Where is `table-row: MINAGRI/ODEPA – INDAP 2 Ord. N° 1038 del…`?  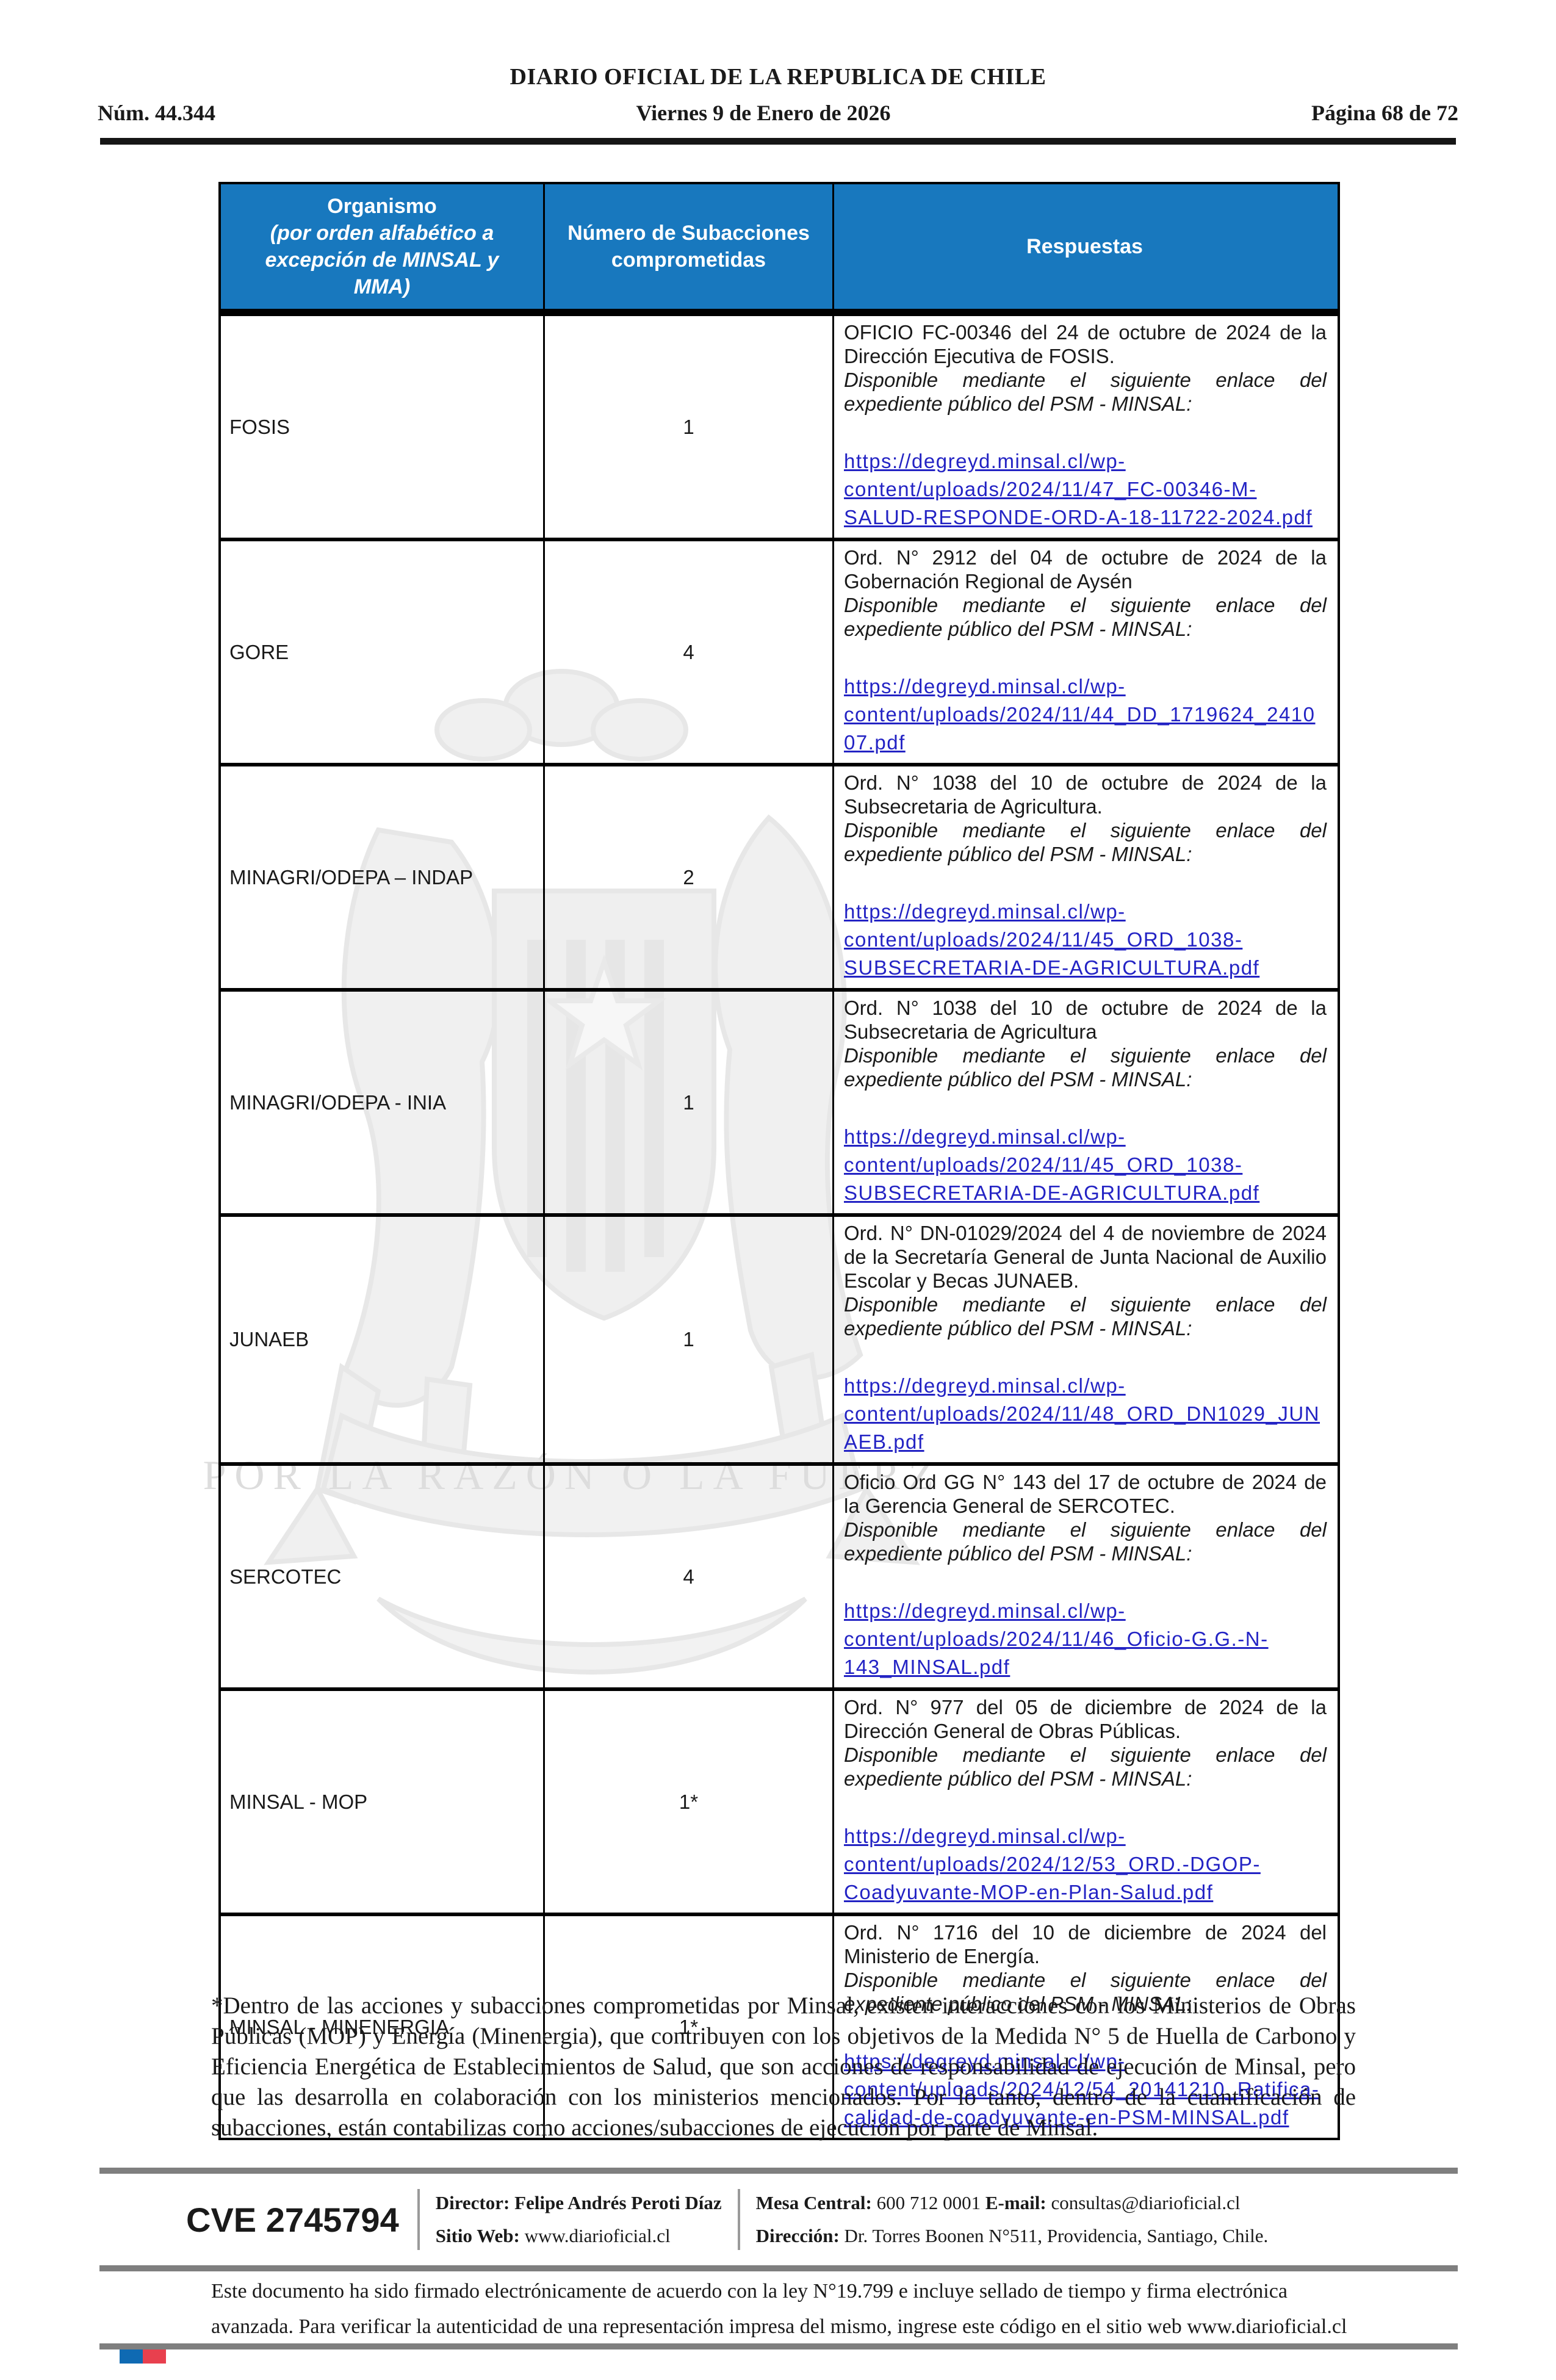
table-row: MINAGRI/ODEPA – INDAP 2 Ord. N° 1038 del… is located at coordinates (779, 875).